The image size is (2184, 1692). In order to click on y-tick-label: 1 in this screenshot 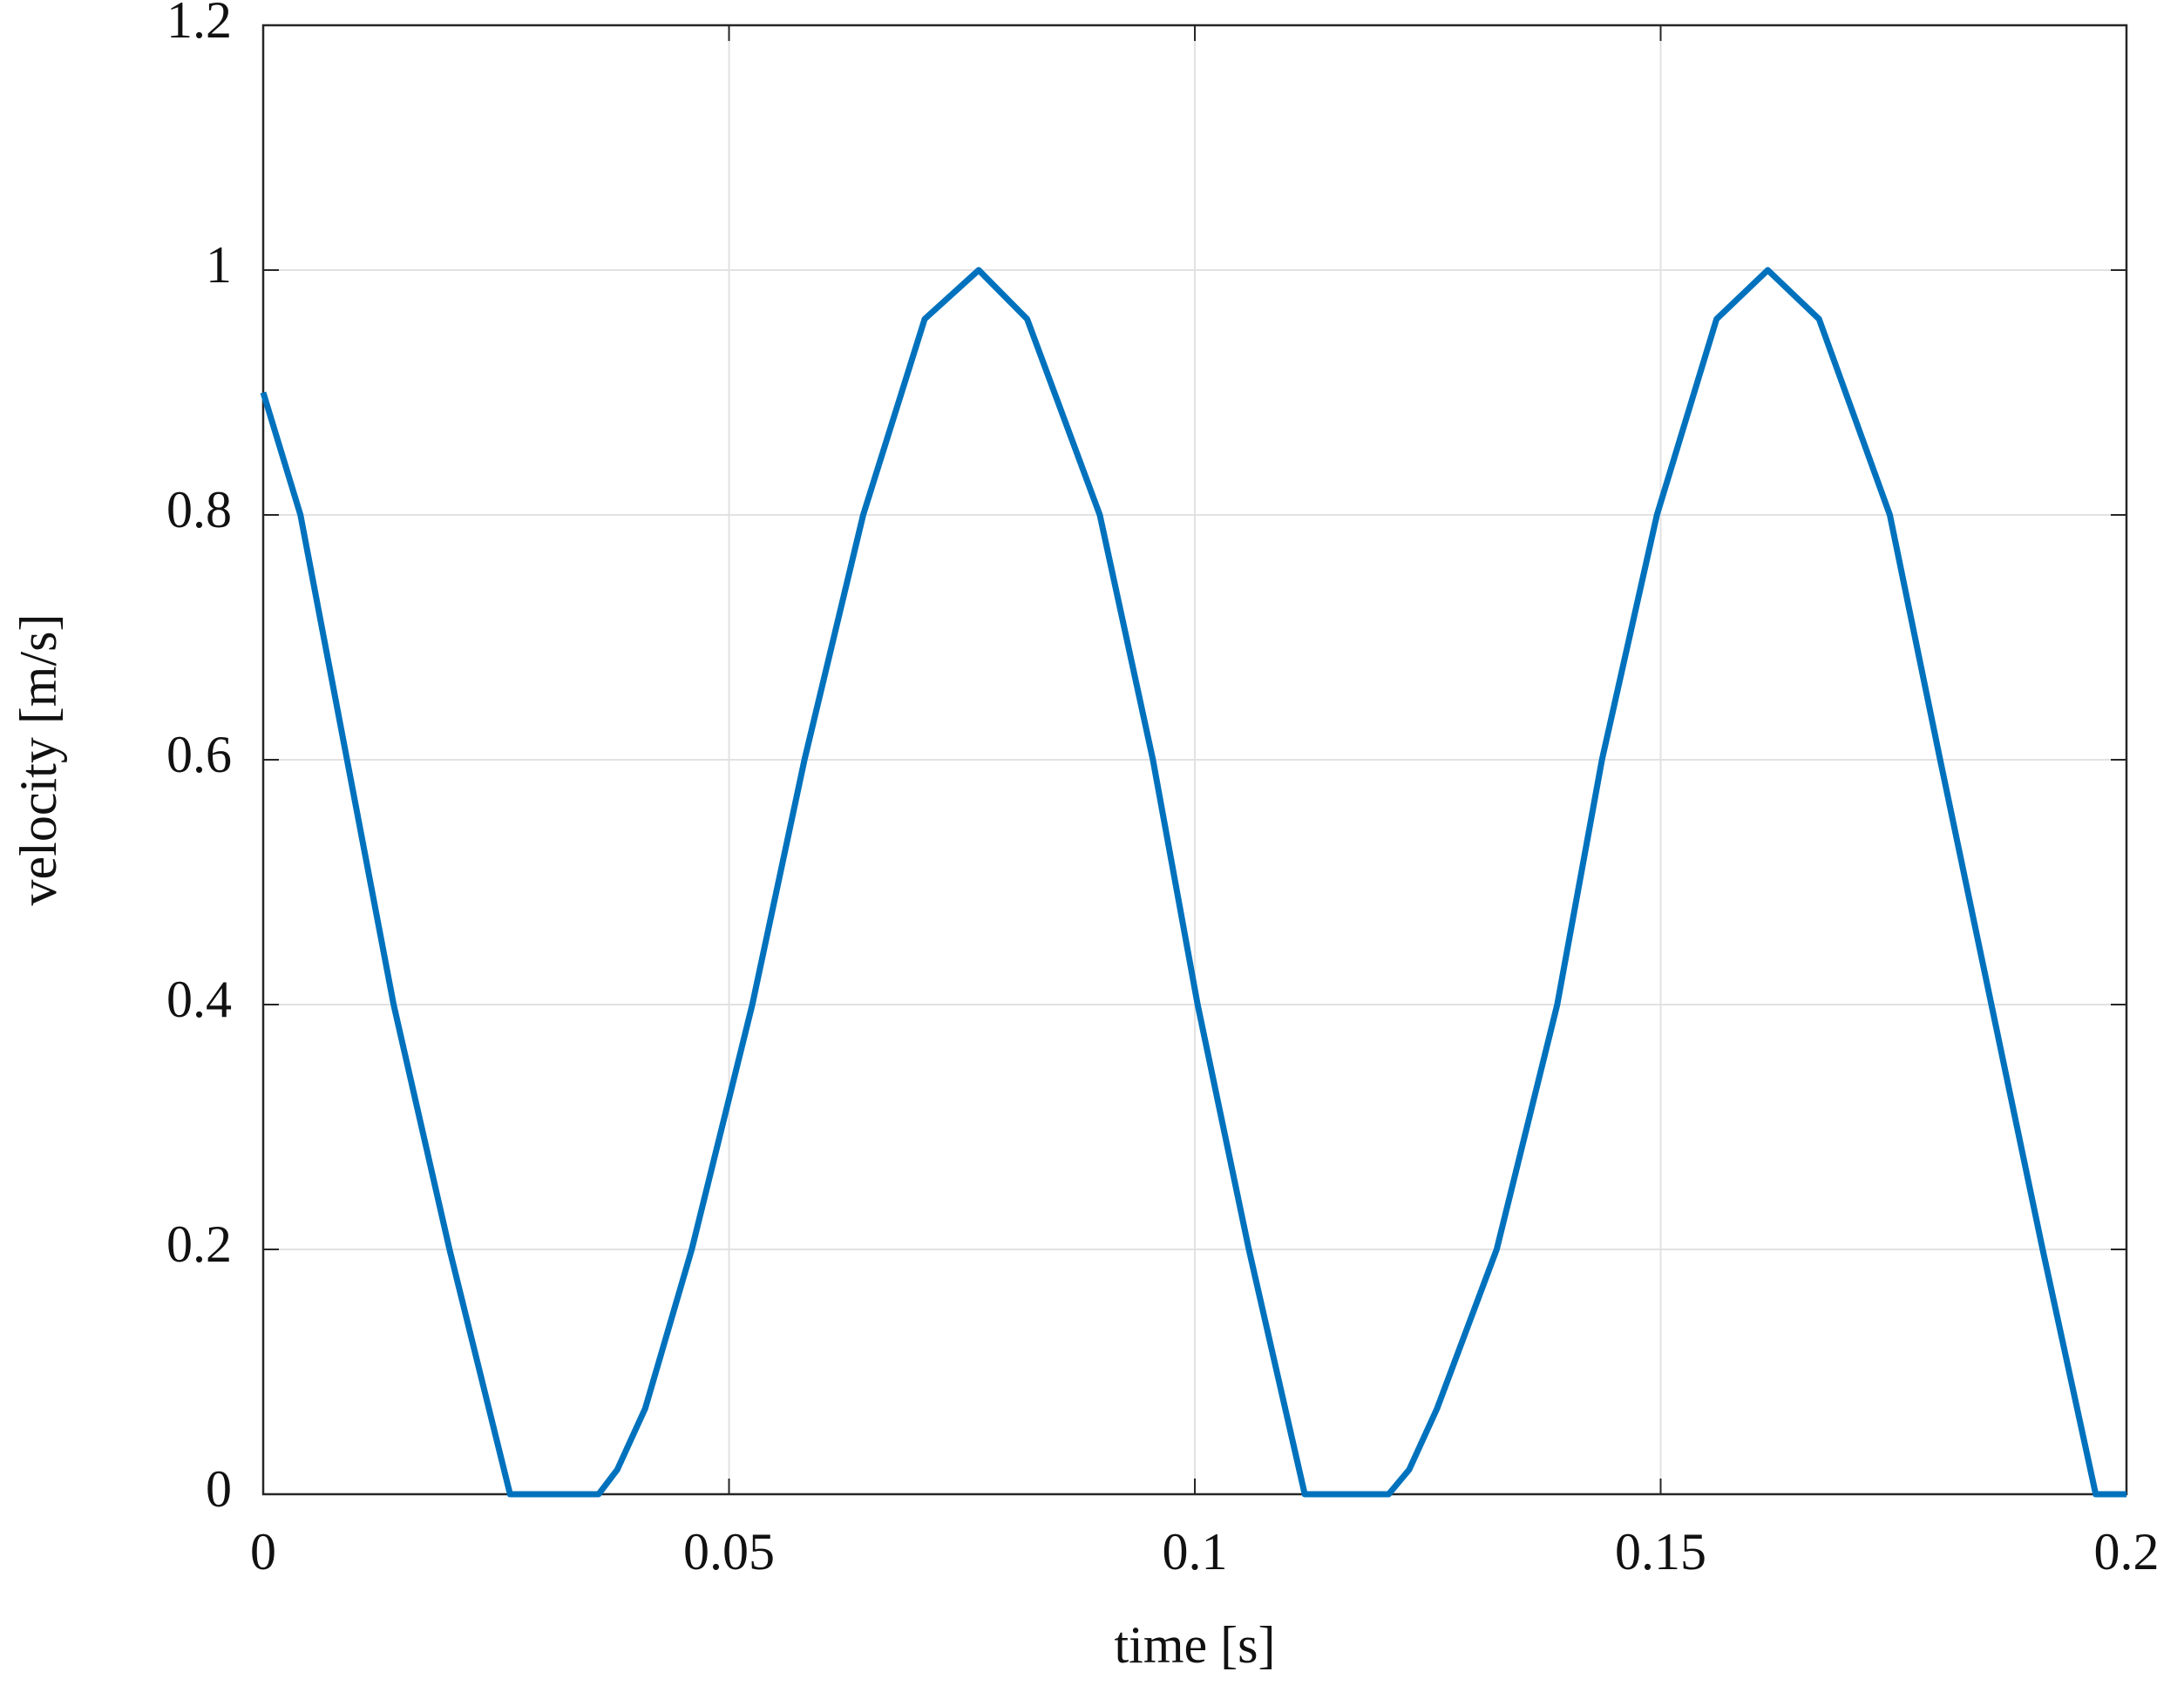, I will do `click(219, 265)`.